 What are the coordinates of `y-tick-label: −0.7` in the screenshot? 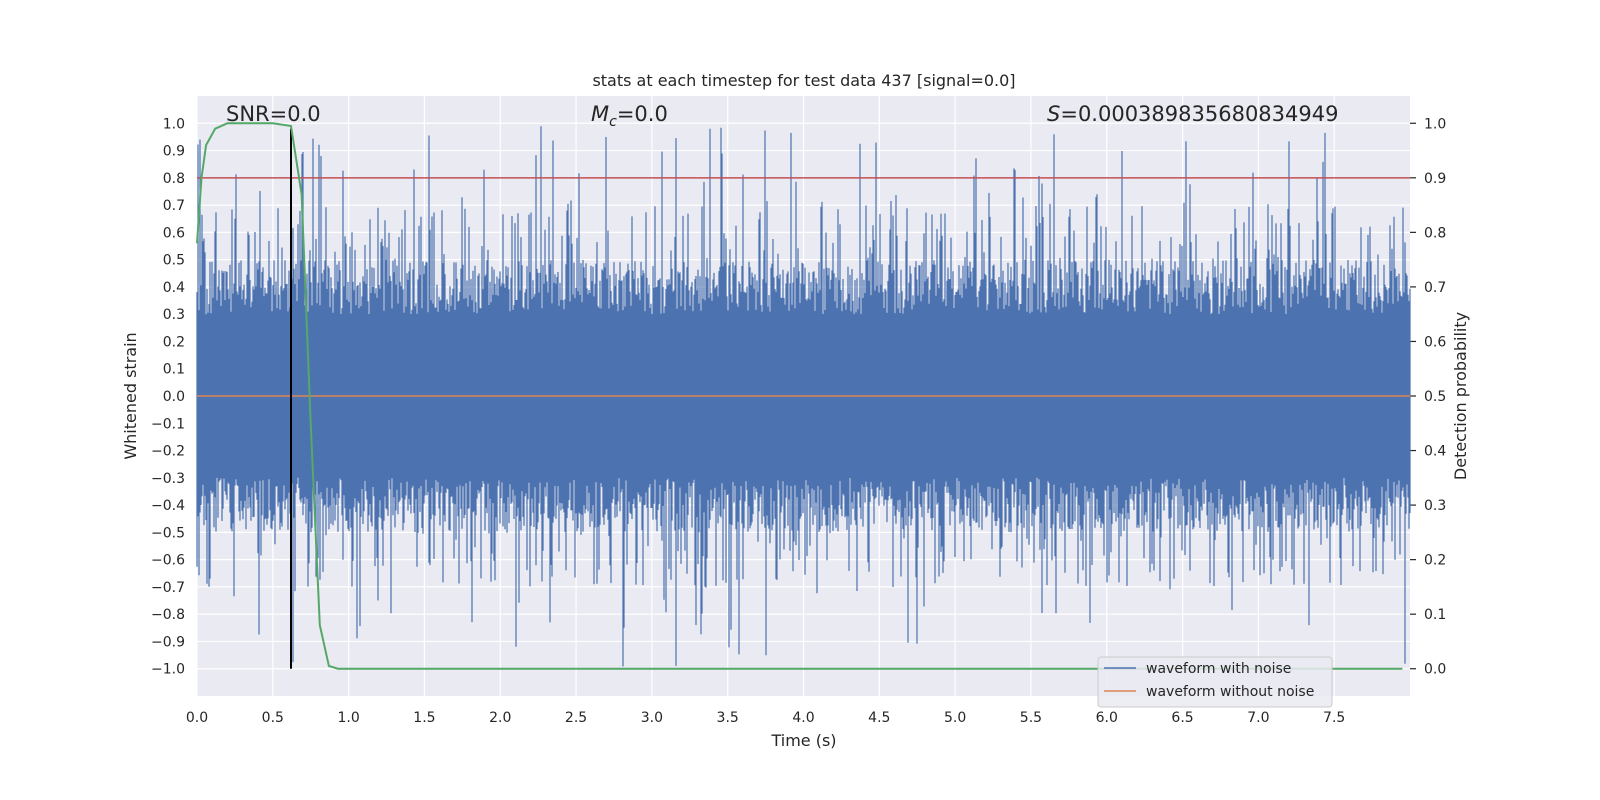 It's located at (168, 588).